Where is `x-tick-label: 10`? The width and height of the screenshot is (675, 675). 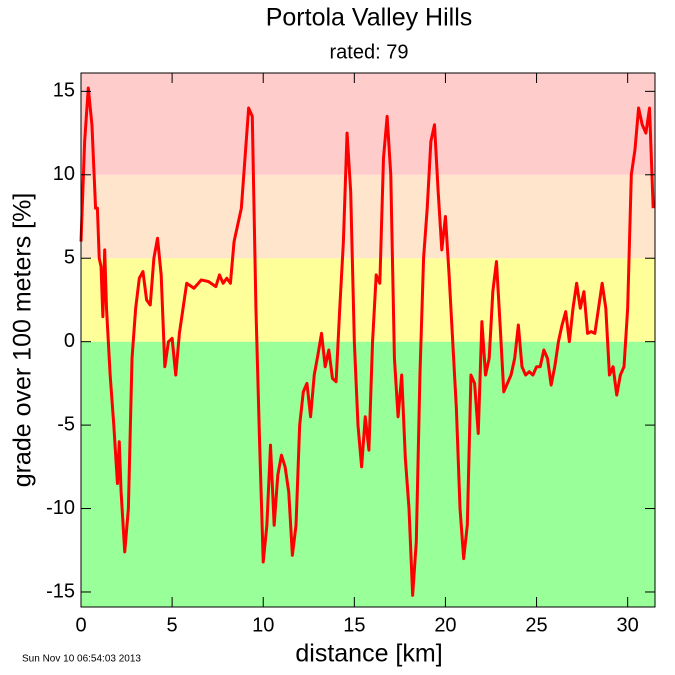
x-tick-label: 10 is located at coordinates (263, 625).